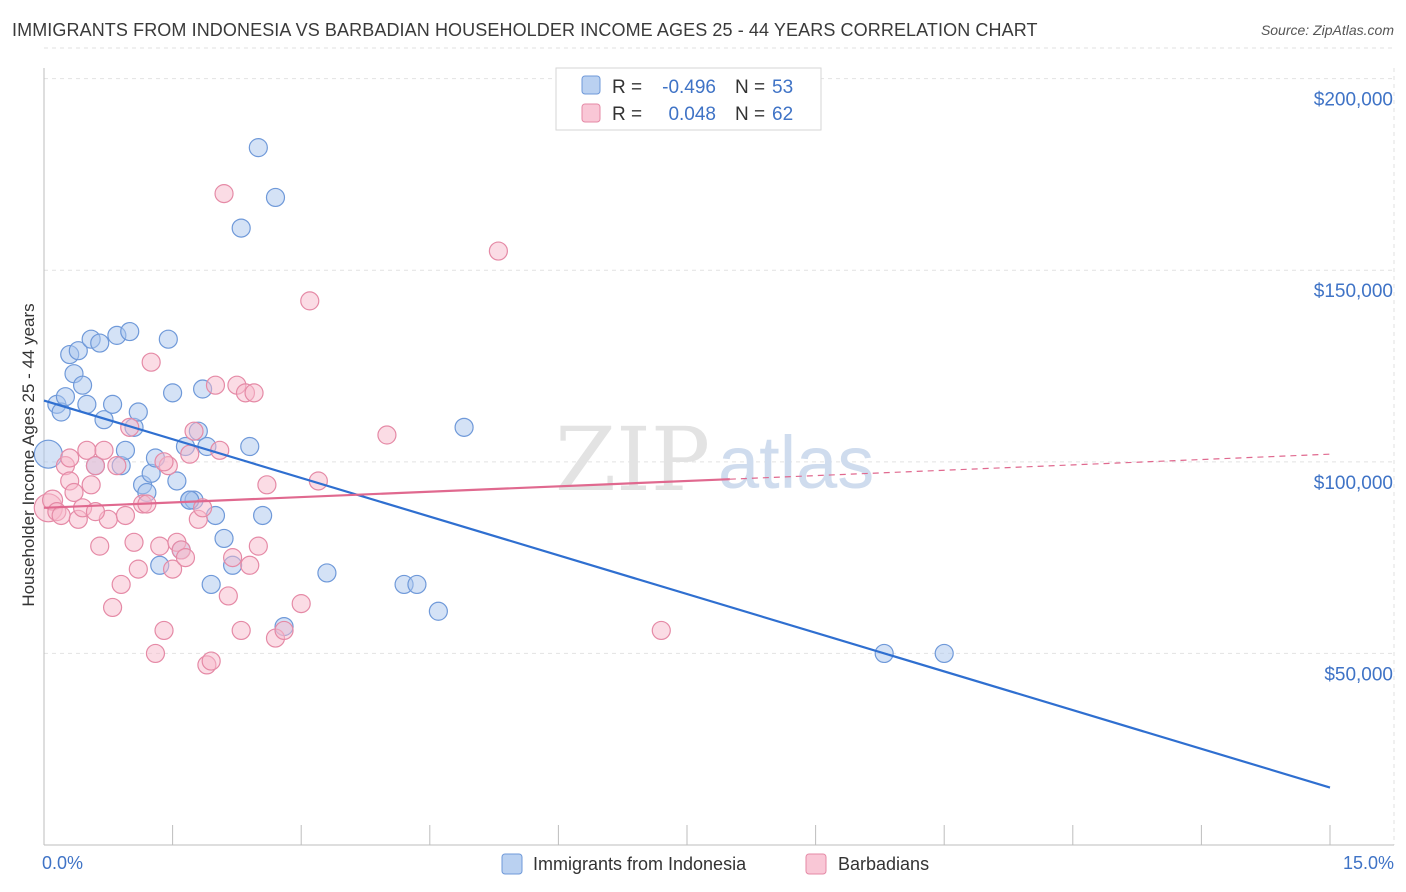  I want to click on y-tick-label: $200,000, so click(1353, 100).